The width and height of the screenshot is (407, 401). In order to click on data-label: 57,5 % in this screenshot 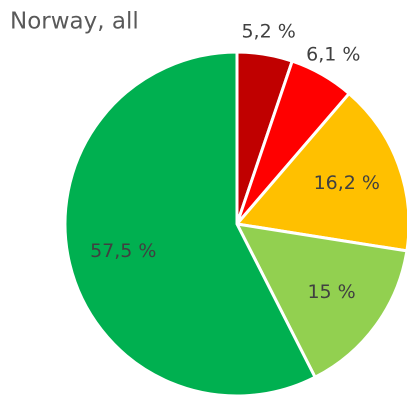, I will do `click(123, 251)`.